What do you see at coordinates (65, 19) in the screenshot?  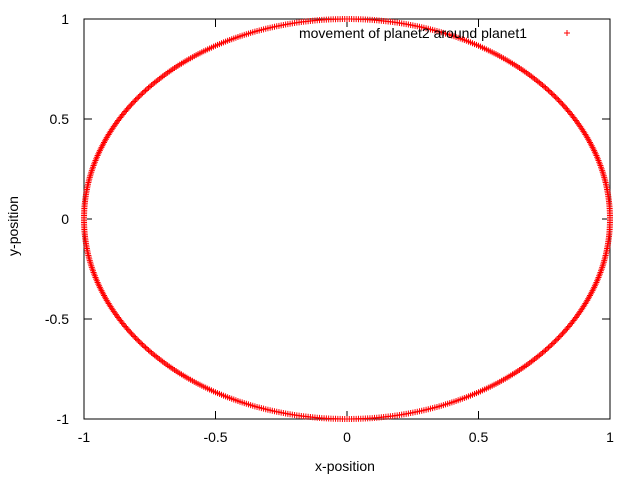 I see `y-tick-label: 1` at bounding box center [65, 19].